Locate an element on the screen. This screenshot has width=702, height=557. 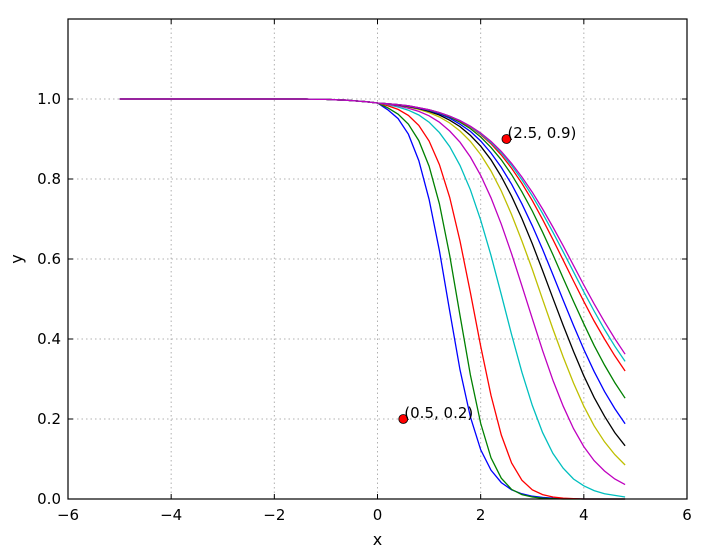
x-tick-label: −6 is located at coordinates (68, 515).